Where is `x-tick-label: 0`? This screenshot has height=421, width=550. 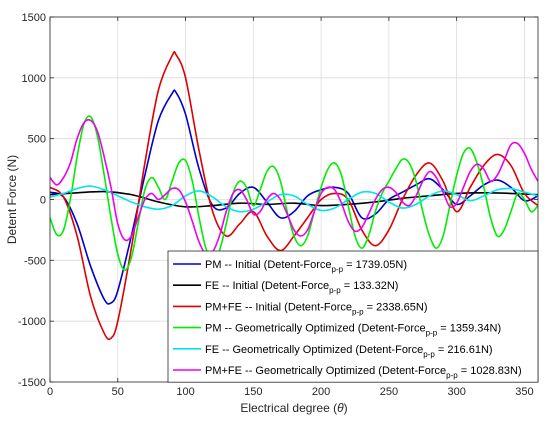 x-tick-label: 0 is located at coordinates (50, 392).